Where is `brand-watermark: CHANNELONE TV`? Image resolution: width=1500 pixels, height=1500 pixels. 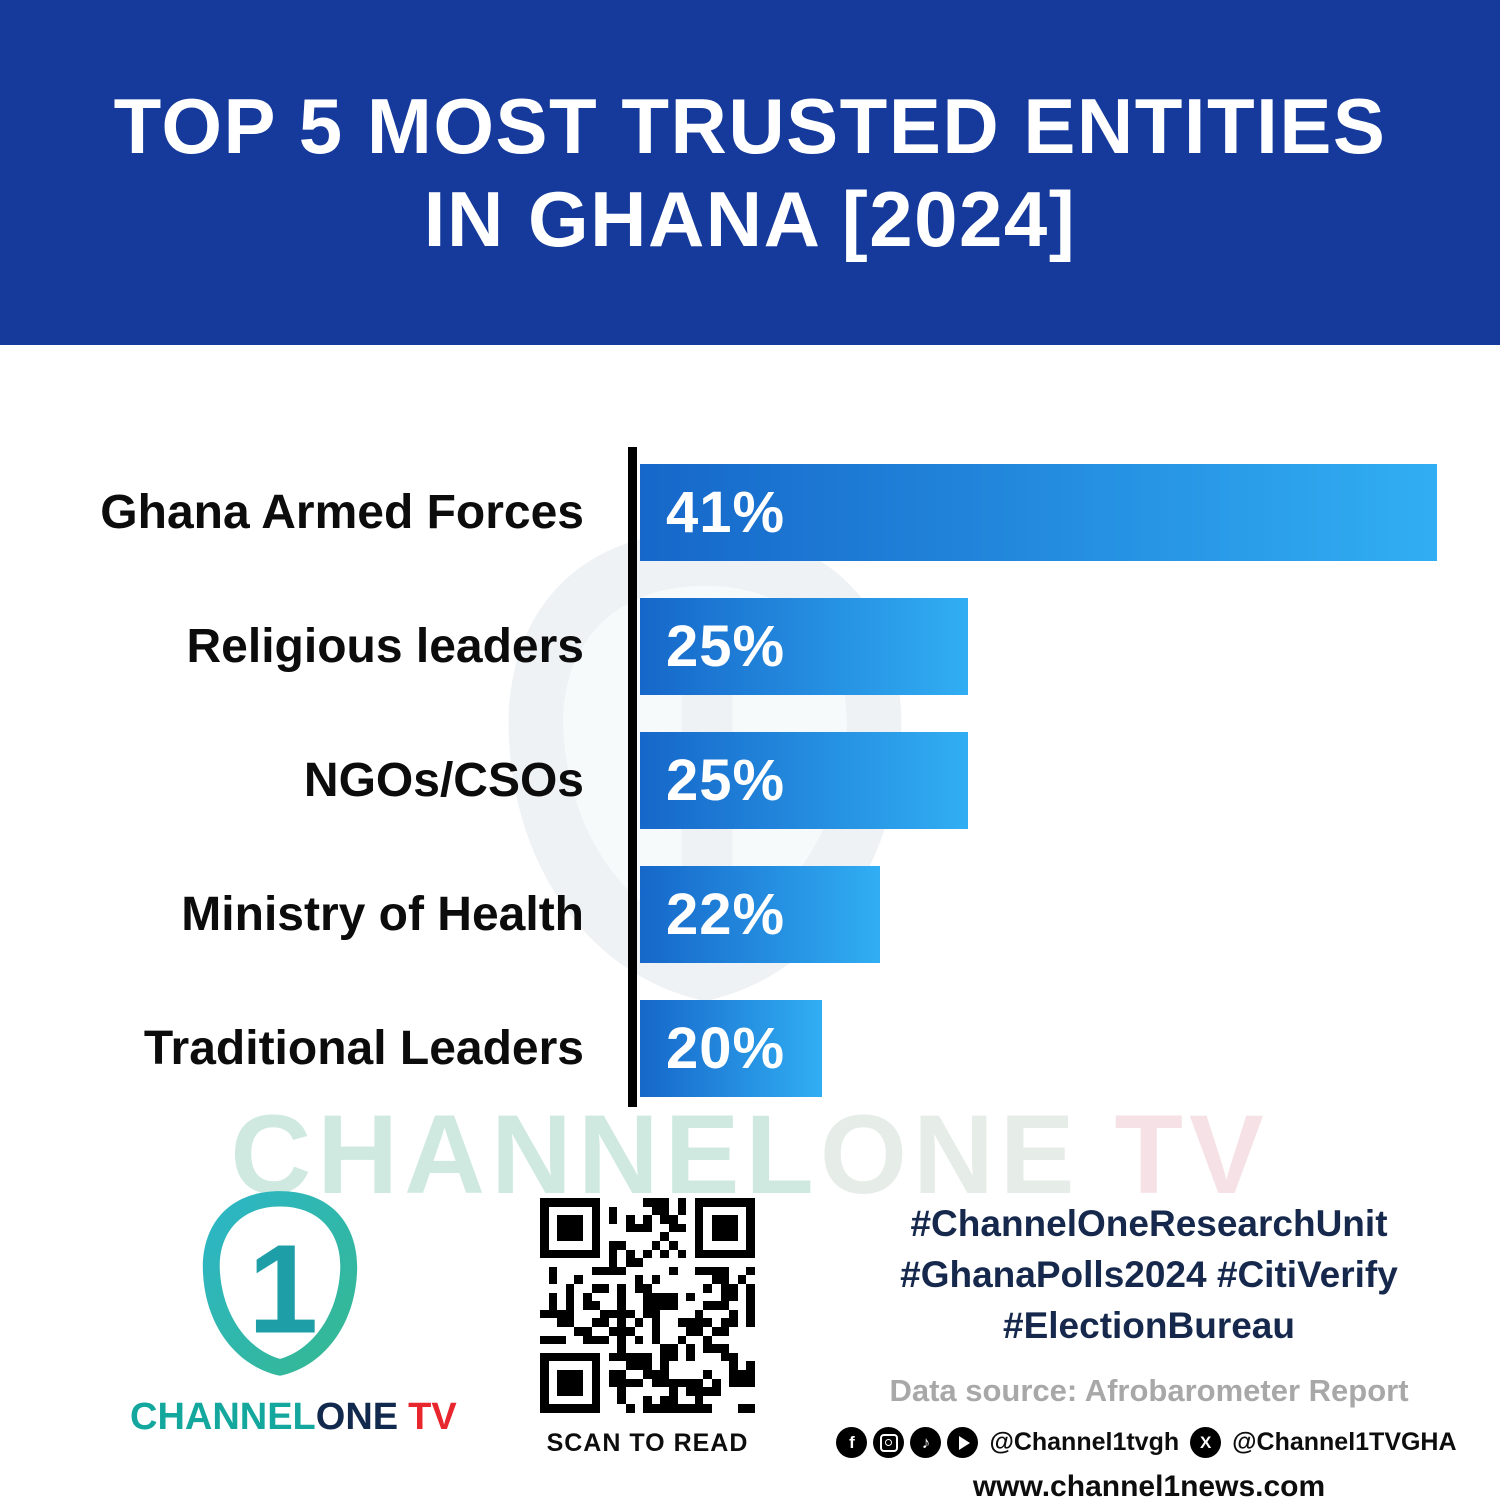
brand-watermark: CHANNELONE TV is located at coordinates (750, 1154).